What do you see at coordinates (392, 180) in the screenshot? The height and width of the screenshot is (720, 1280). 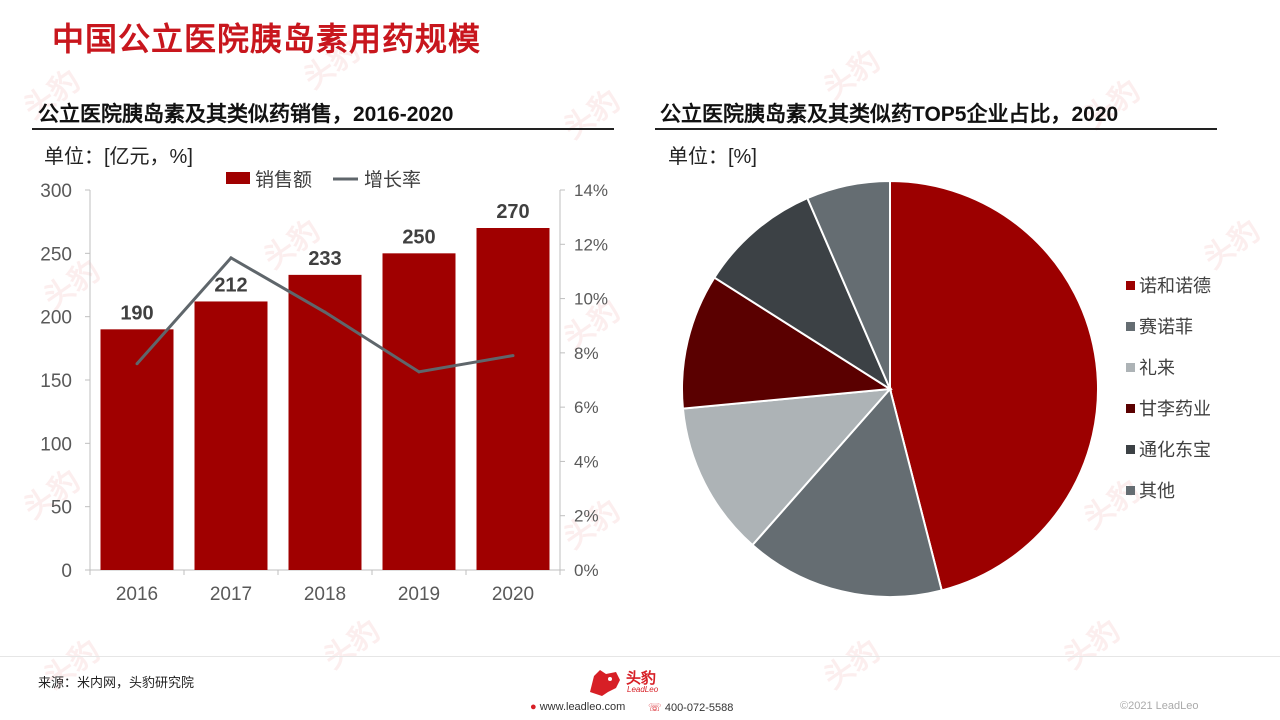 I see `legend-label-growth: 增长率` at bounding box center [392, 180].